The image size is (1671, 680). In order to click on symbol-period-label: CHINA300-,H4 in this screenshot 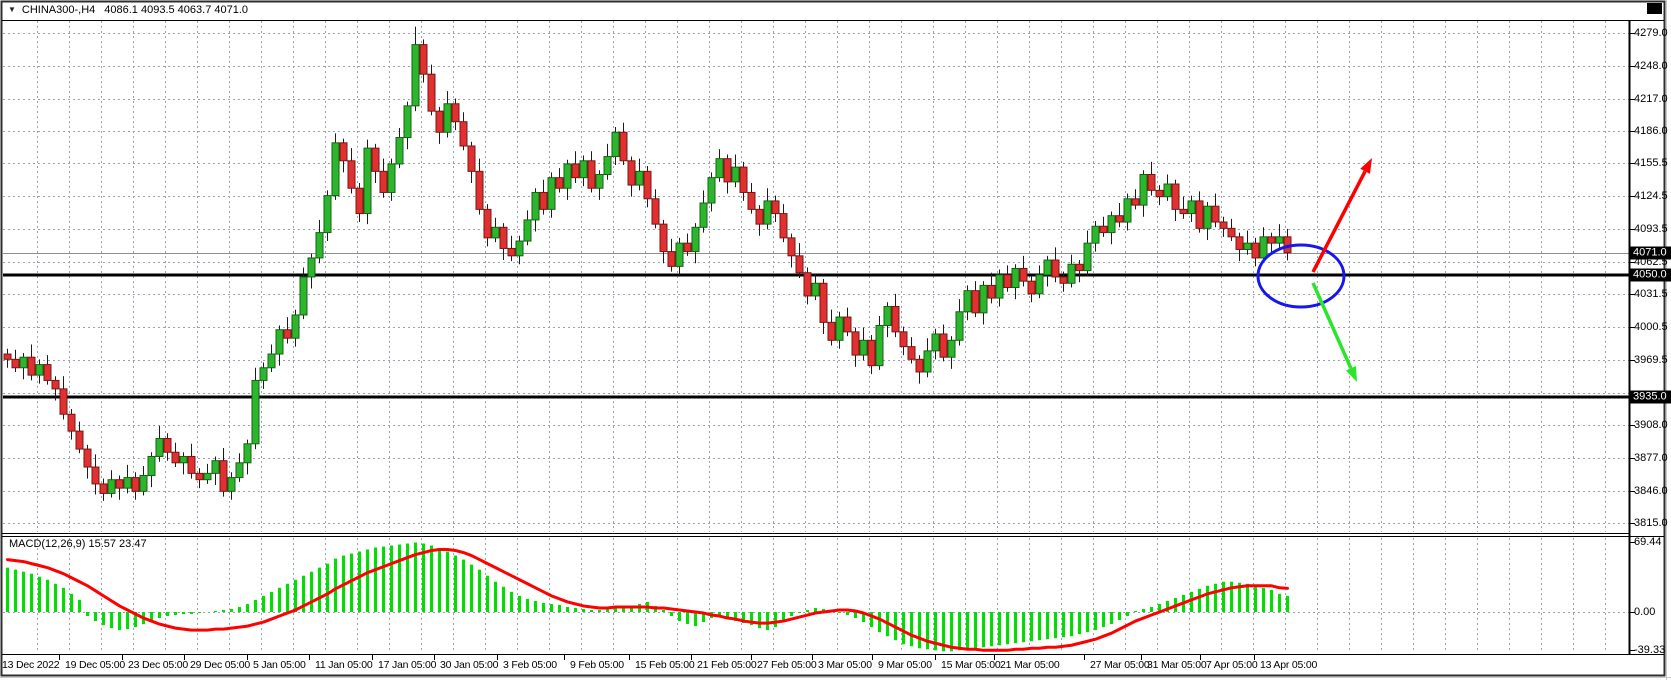, I will do `click(58, 10)`.